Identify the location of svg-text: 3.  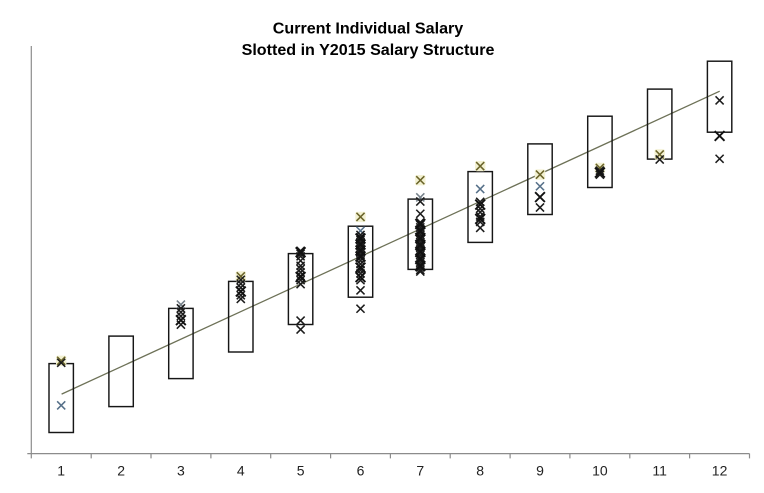
(181, 470).